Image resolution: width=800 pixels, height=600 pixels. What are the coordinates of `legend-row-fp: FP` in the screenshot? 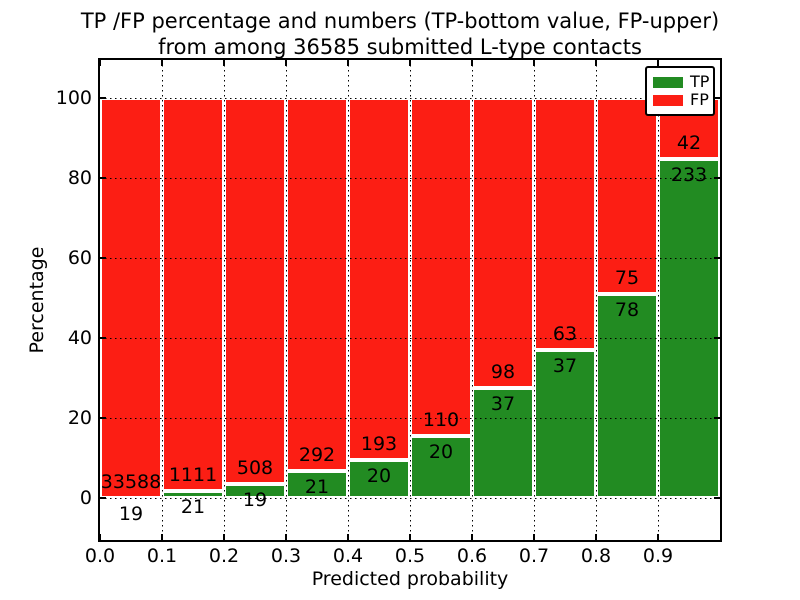 It's located at (681, 99).